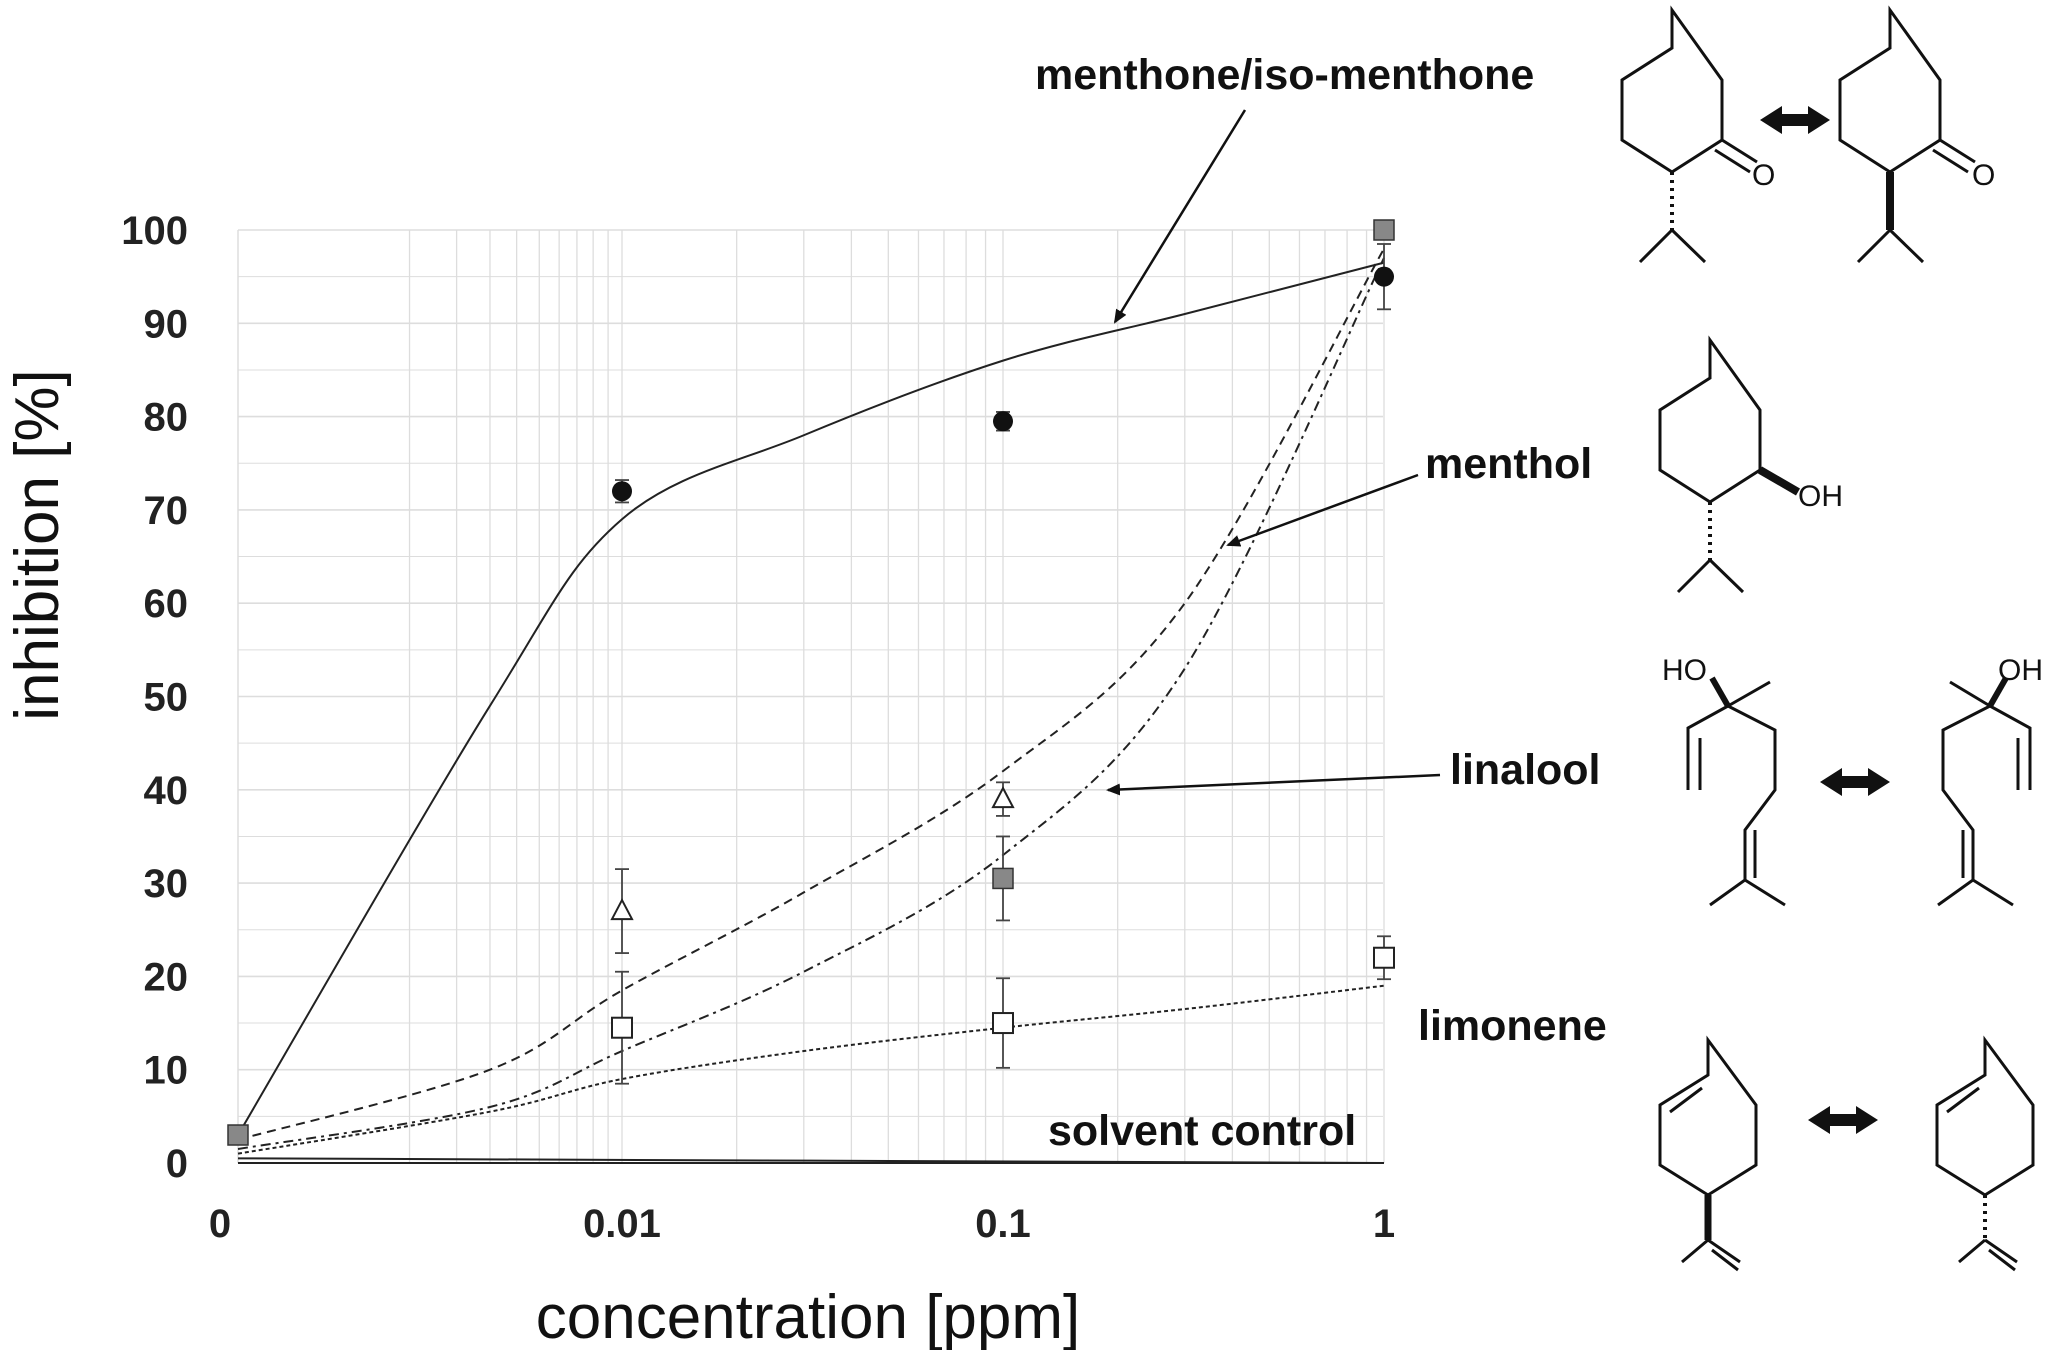  Describe the element at coordinates (220, 1224) in the screenshot. I see `x-tick-label: 0` at that location.